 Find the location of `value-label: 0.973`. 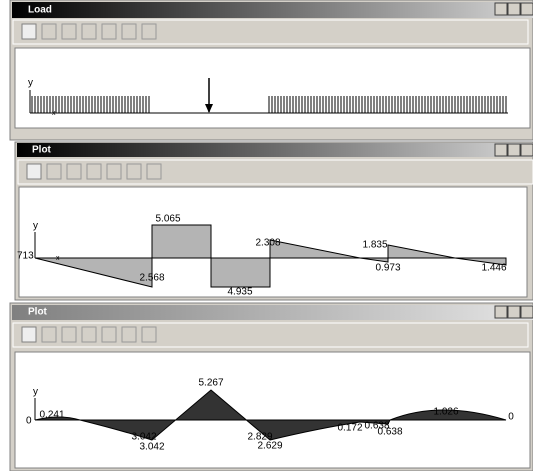

value-label: 0.973 is located at coordinates (387, 268).